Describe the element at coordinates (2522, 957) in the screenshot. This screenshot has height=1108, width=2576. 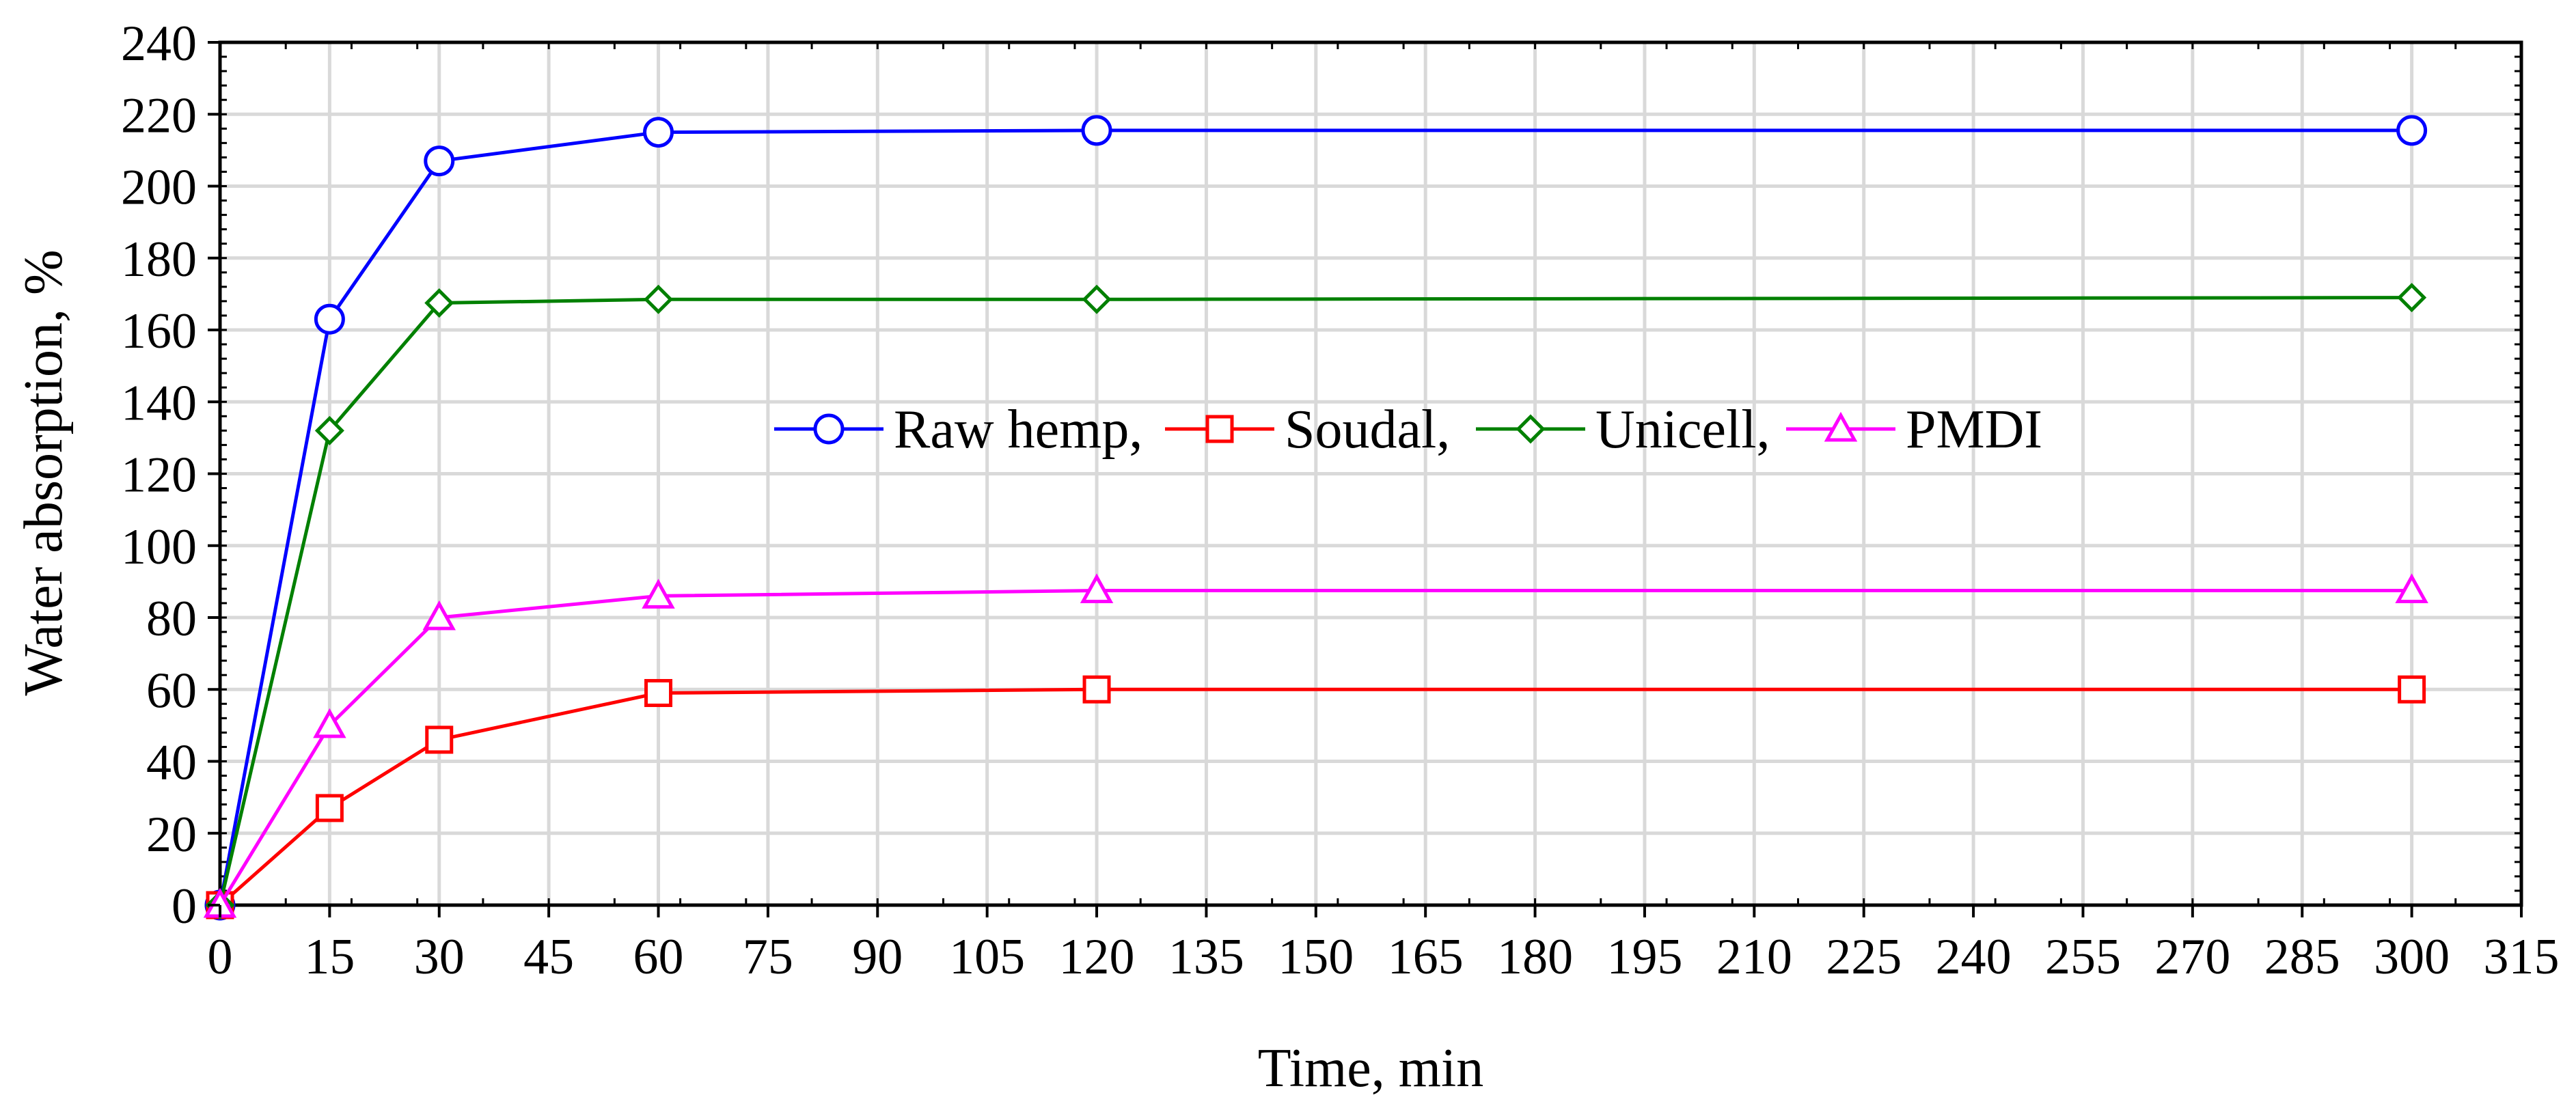
I see `x-tick-label: 315` at that location.